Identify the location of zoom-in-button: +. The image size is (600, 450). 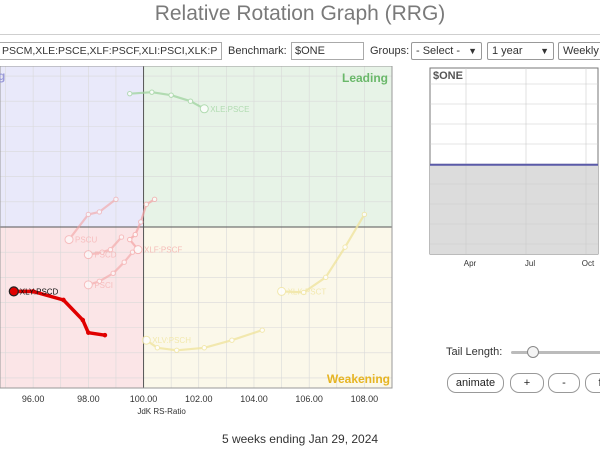
(527, 383).